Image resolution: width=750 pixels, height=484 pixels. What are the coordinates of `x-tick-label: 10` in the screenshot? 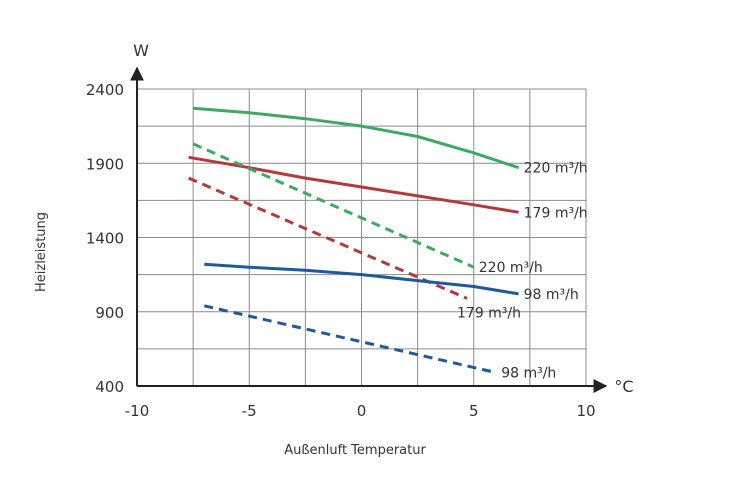 It's located at (585, 411).